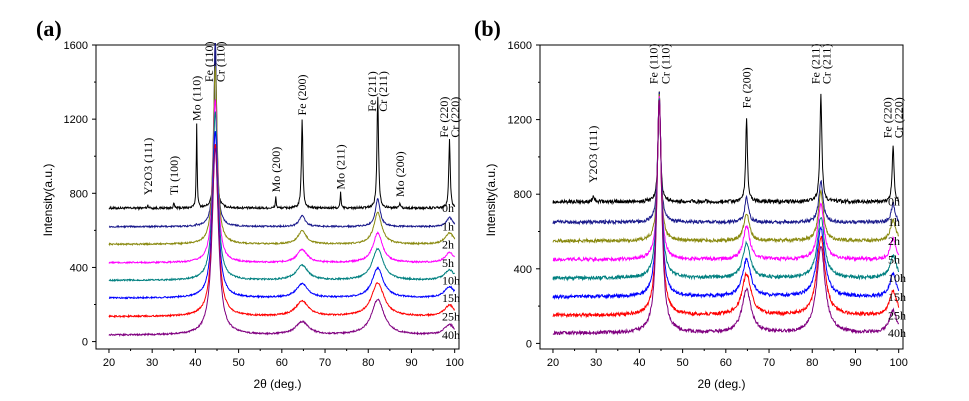 This screenshot has height=401, width=969. I want to click on series-line-0h, so click(726, 148).